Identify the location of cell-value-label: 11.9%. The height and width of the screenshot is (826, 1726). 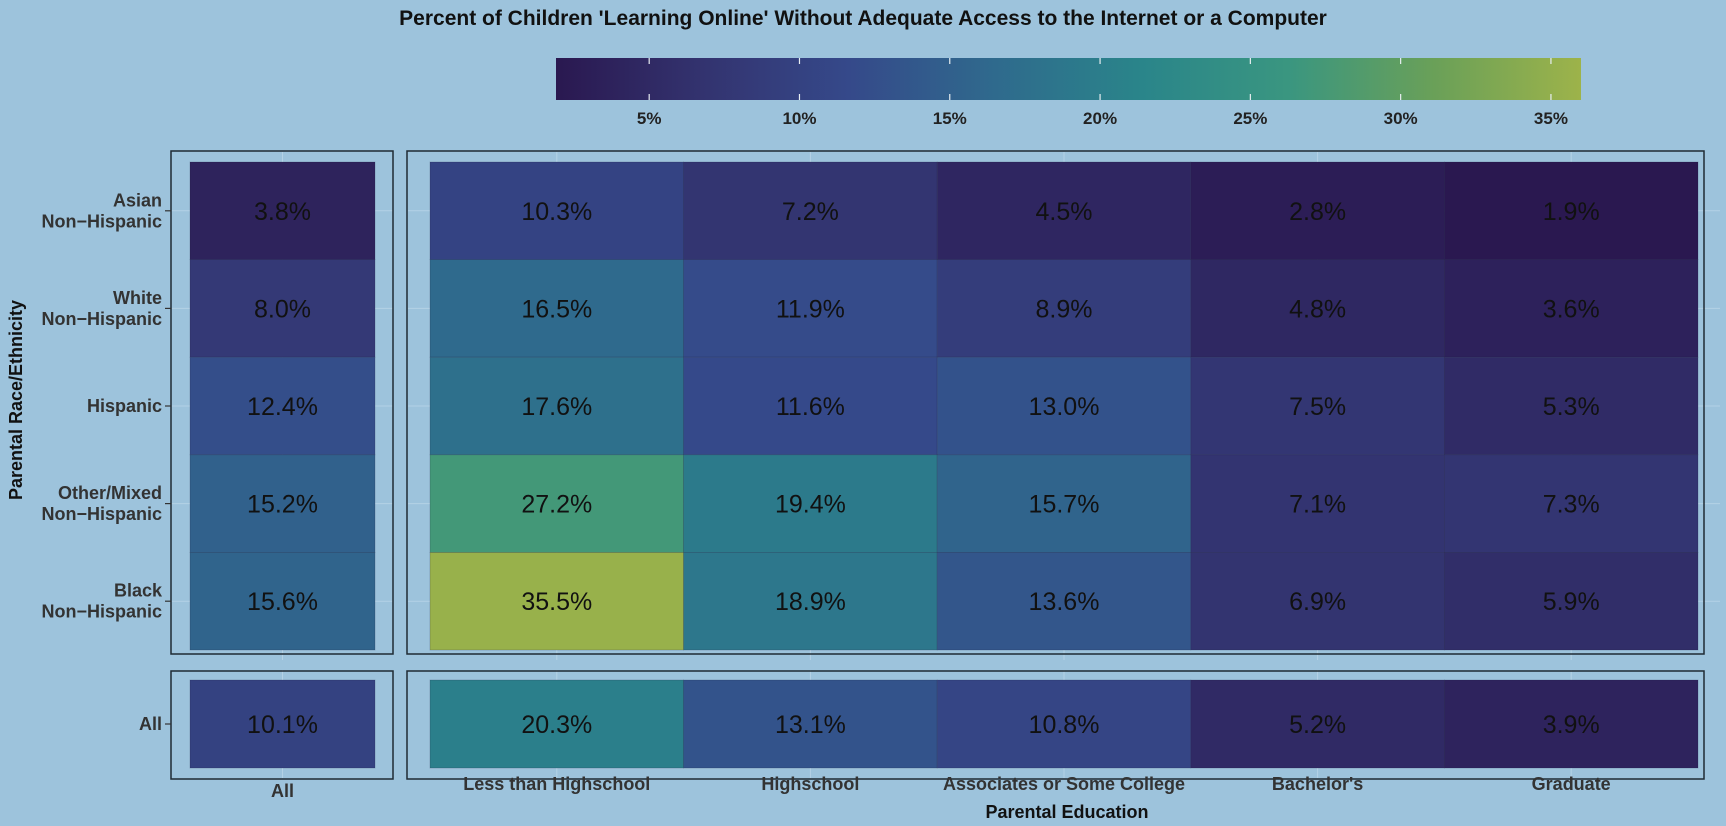
(810, 309).